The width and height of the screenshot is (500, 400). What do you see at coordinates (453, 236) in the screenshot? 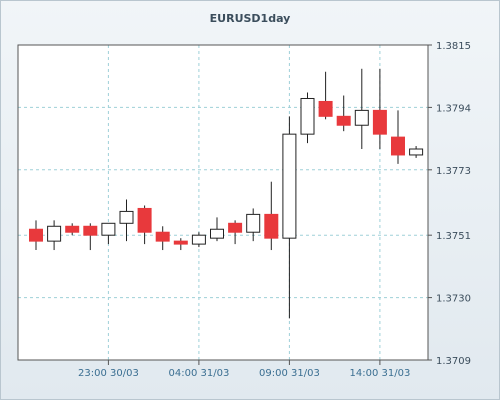
I see `y-tick-label: 1.3751` at bounding box center [453, 236].